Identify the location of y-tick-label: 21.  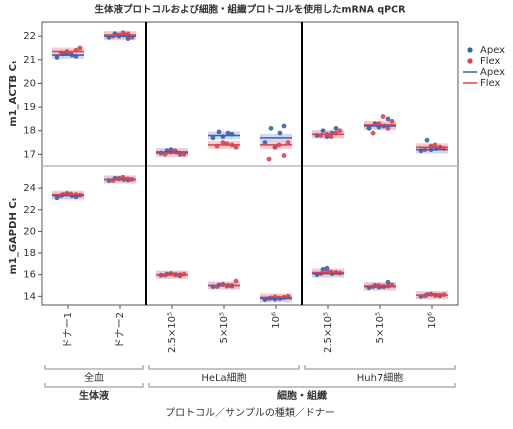
(29, 60).